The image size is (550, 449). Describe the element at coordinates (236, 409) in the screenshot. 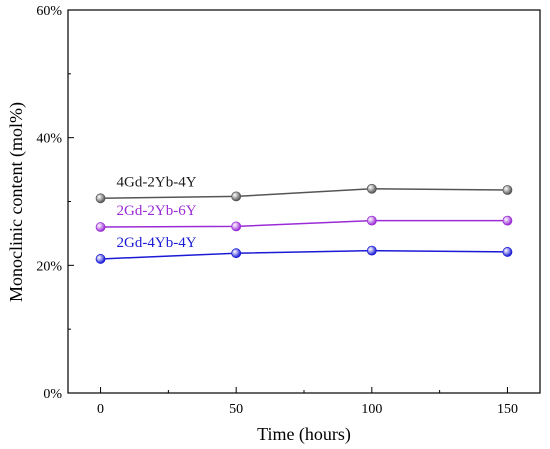

I see `x-tick-label: 50` at that location.